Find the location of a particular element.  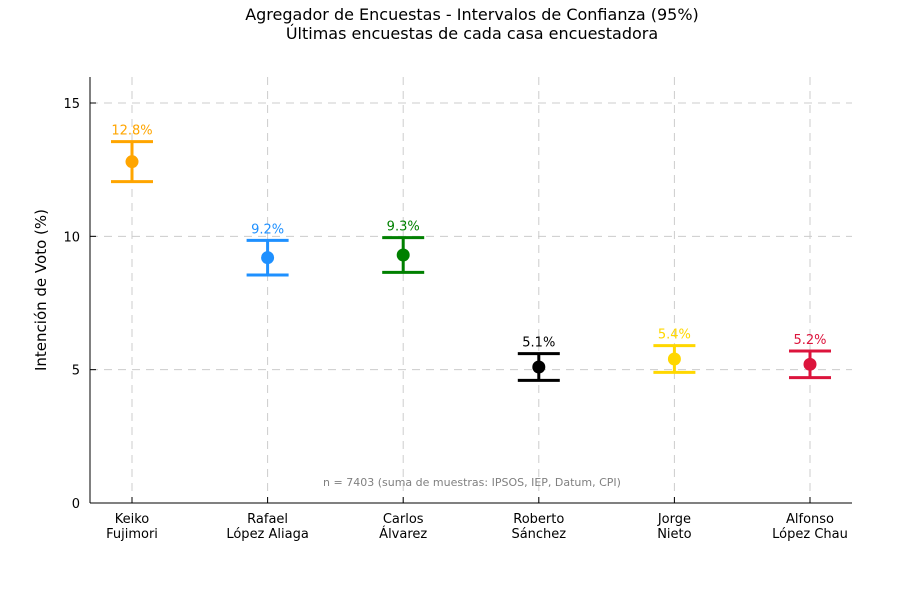

value-label: 9.3% is located at coordinates (403, 227).